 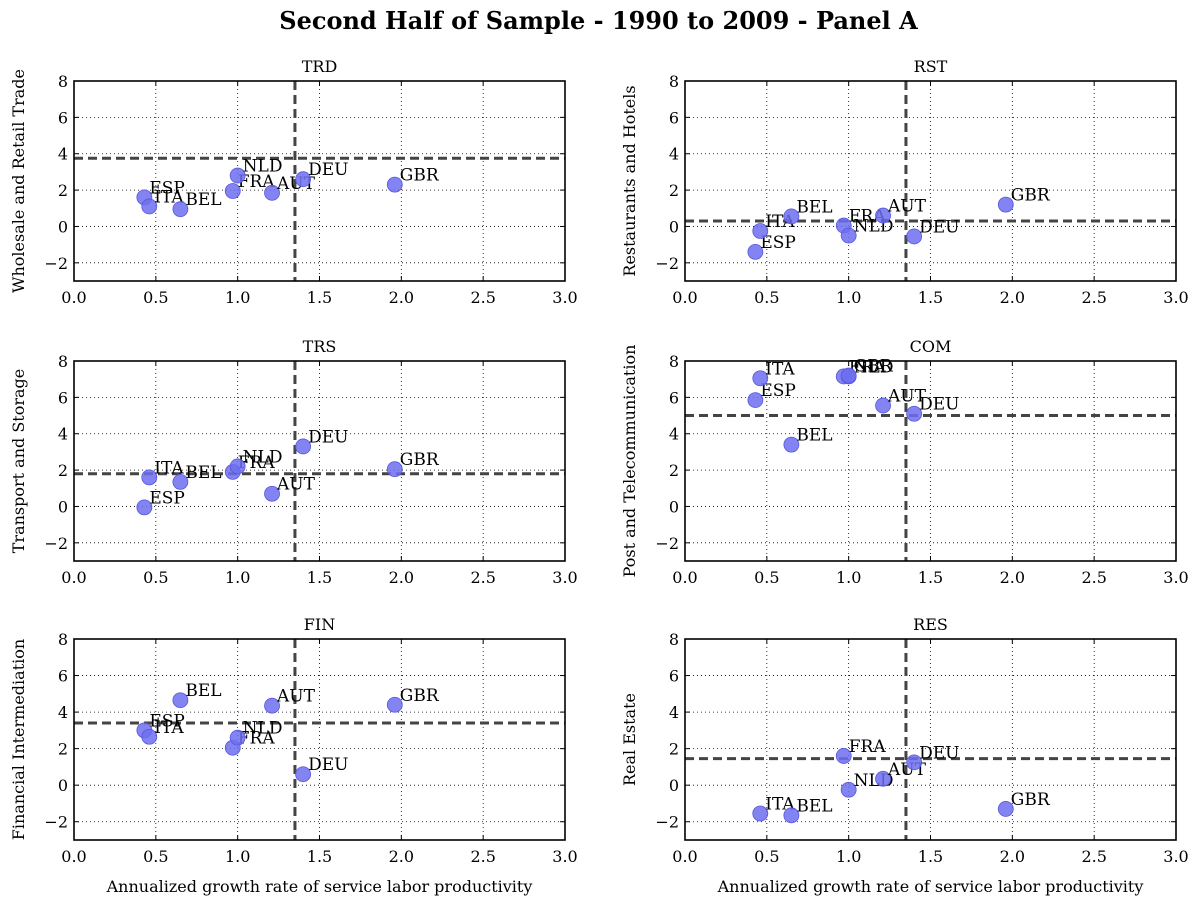 What do you see at coordinates (629, 180) in the screenshot?
I see `y-axis-label: Restaurants and Hotels` at bounding box center [629, 180].